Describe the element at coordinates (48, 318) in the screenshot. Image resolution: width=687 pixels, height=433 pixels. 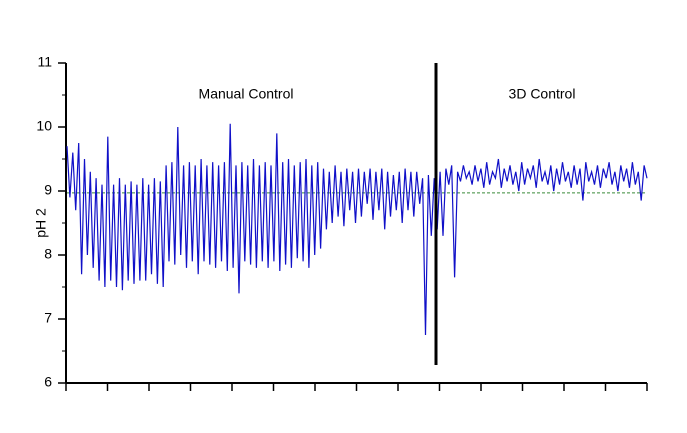
I see `y-tick-label: 7` at that location.